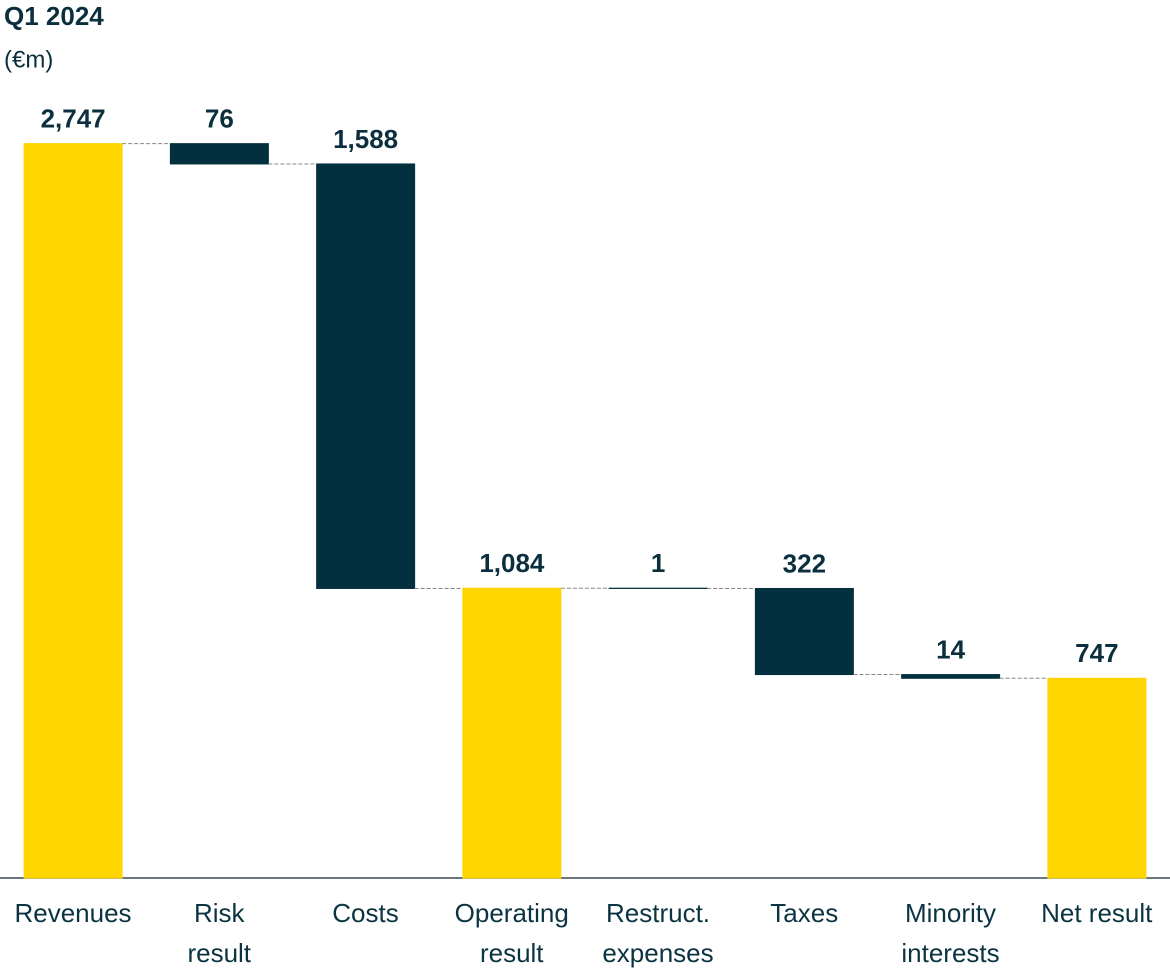 This screenshot has height=970, width=1170. I want to click on data-label: 76, so click(219, 119).